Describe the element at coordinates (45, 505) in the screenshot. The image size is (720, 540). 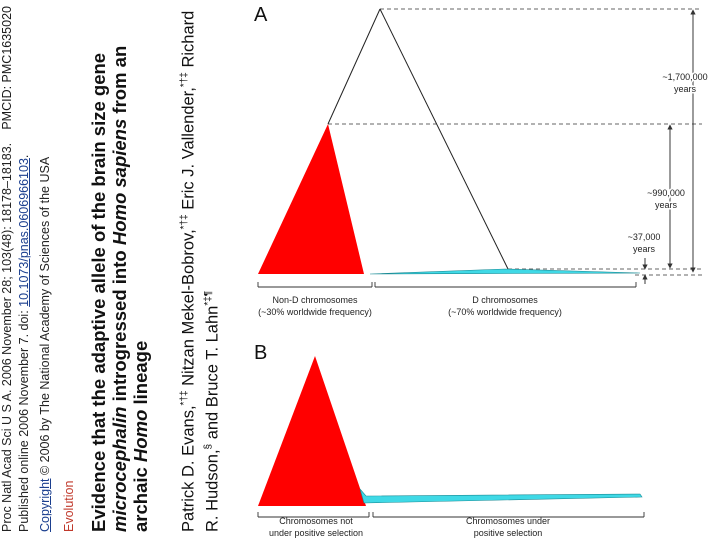
I see `copyright-link: Copyright` at that location.